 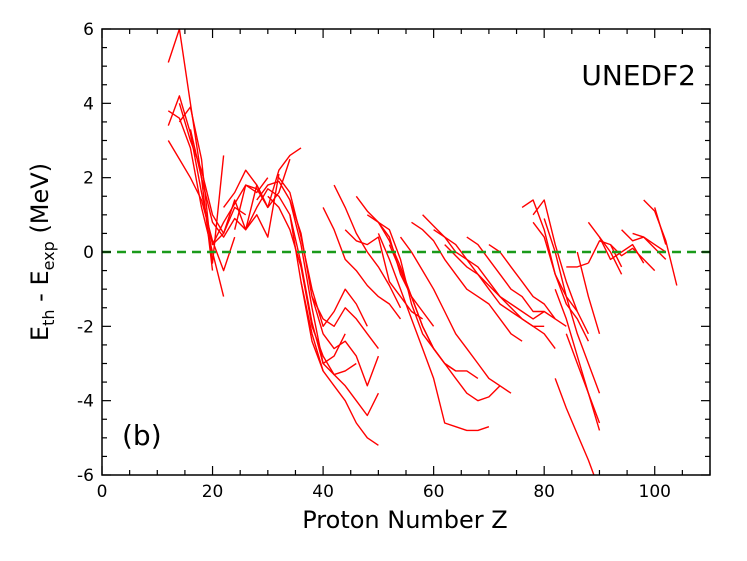 I want to click on x-tick-label: 100, so click(x=655, y=492).